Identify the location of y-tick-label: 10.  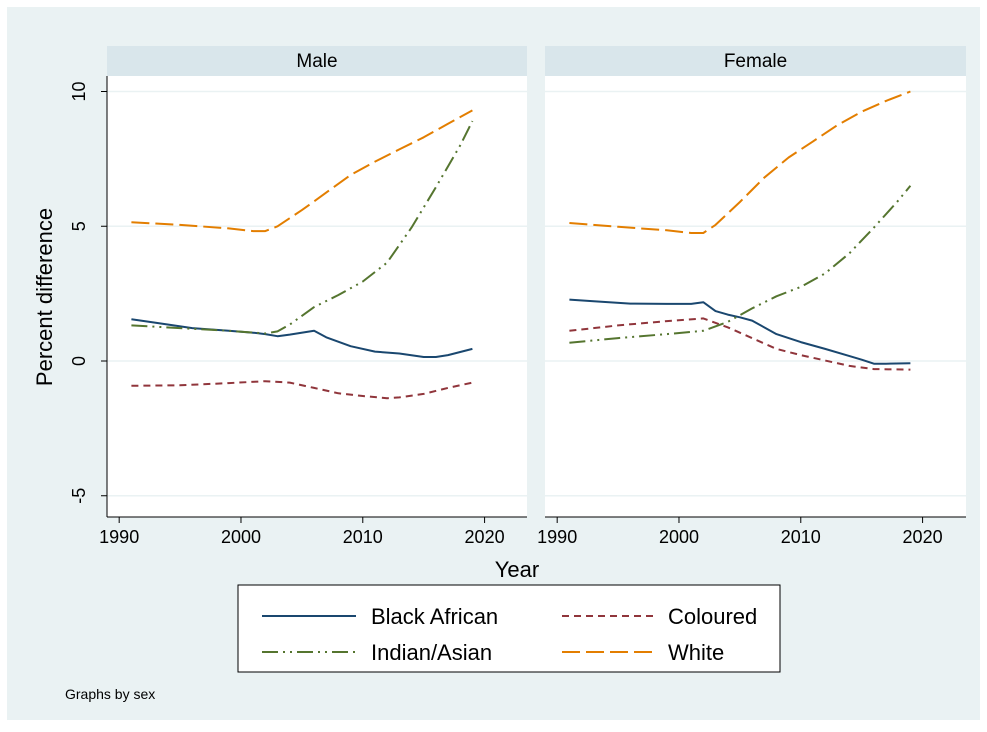
(79, 91).